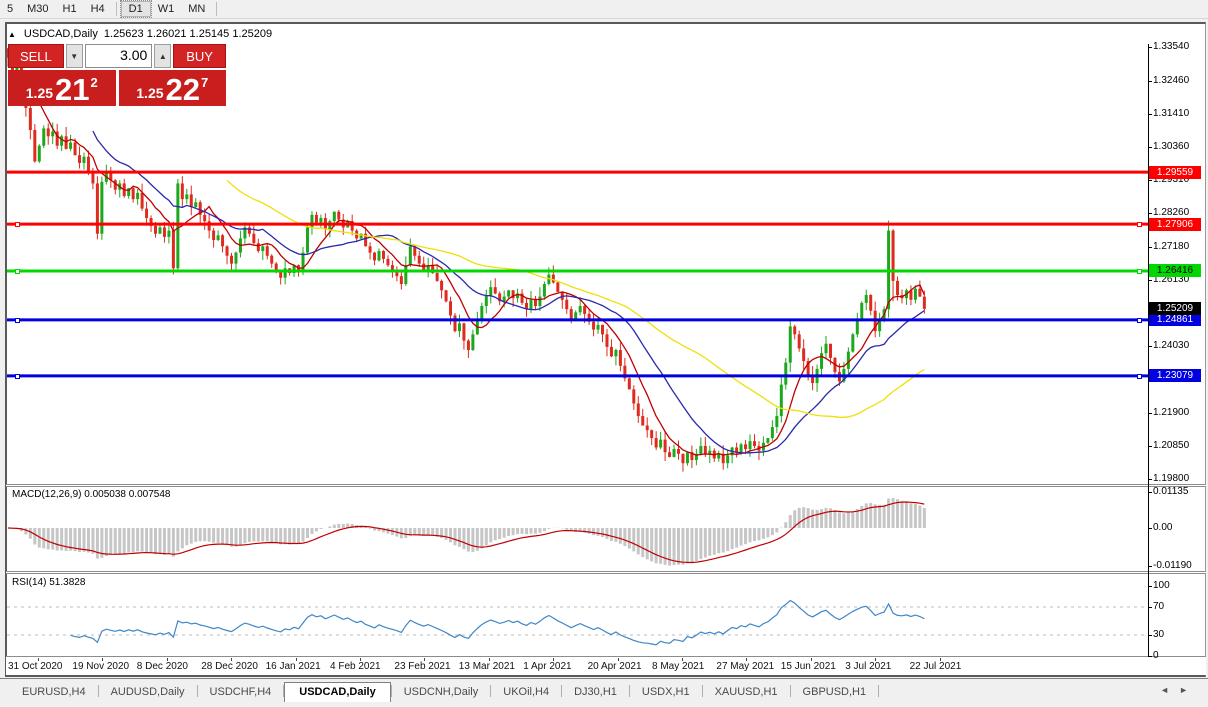  I want to click on price-axis-label: 1.21900, so click(1171, 412).